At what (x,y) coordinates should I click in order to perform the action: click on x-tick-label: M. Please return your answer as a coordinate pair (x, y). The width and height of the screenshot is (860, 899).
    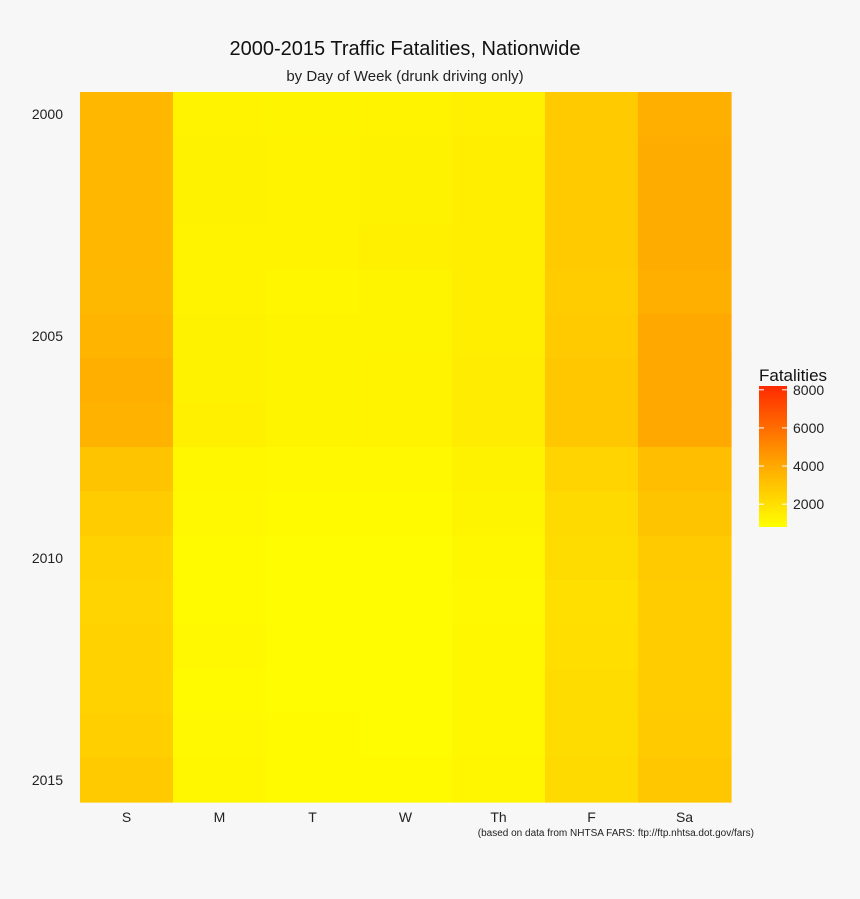
    Looking at the image, I should click on (220, 817).